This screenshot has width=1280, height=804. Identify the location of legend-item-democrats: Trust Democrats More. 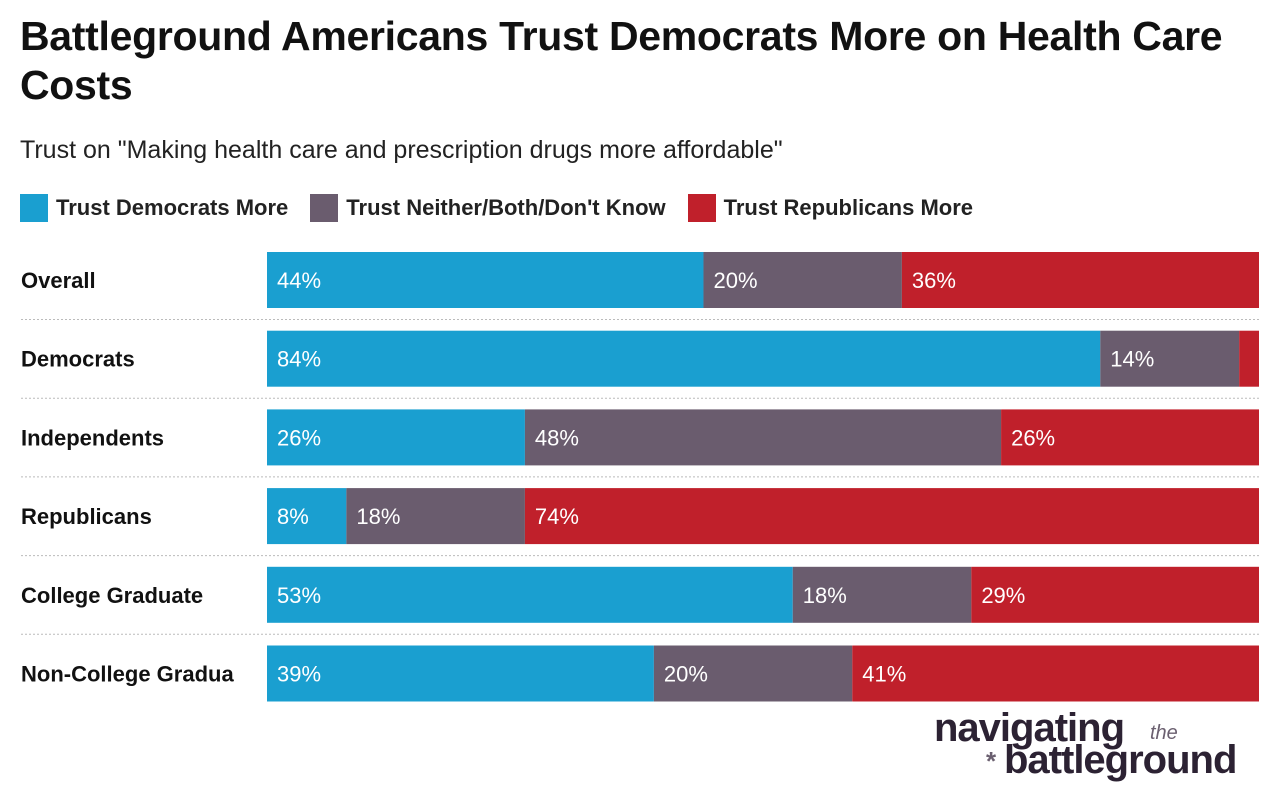
(154, 208).